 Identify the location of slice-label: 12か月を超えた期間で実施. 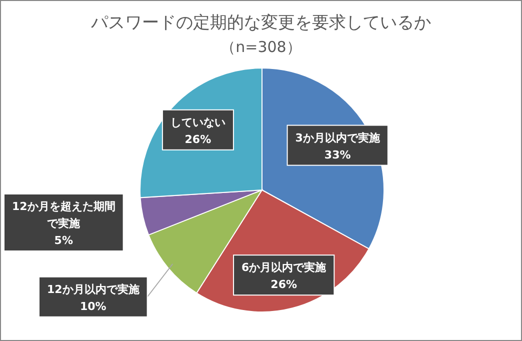
(64, 215).